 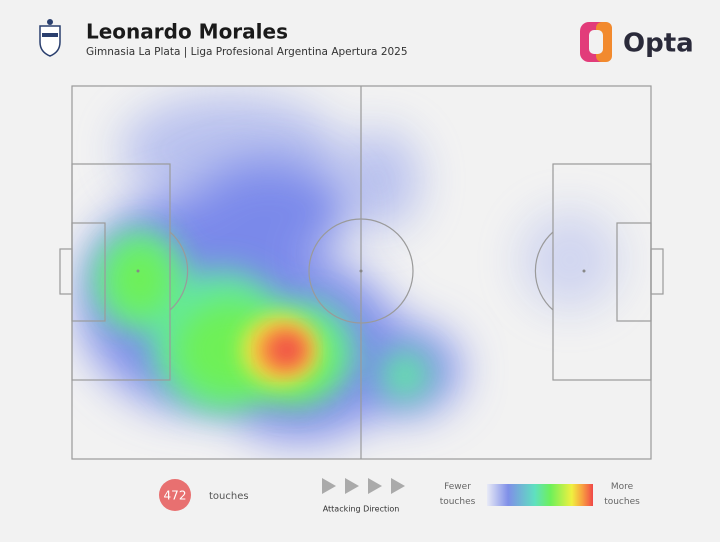 What do you see at coordinates (50, 38) in the screenshot?
I see `club-crest` at bounding box center [50, 38].